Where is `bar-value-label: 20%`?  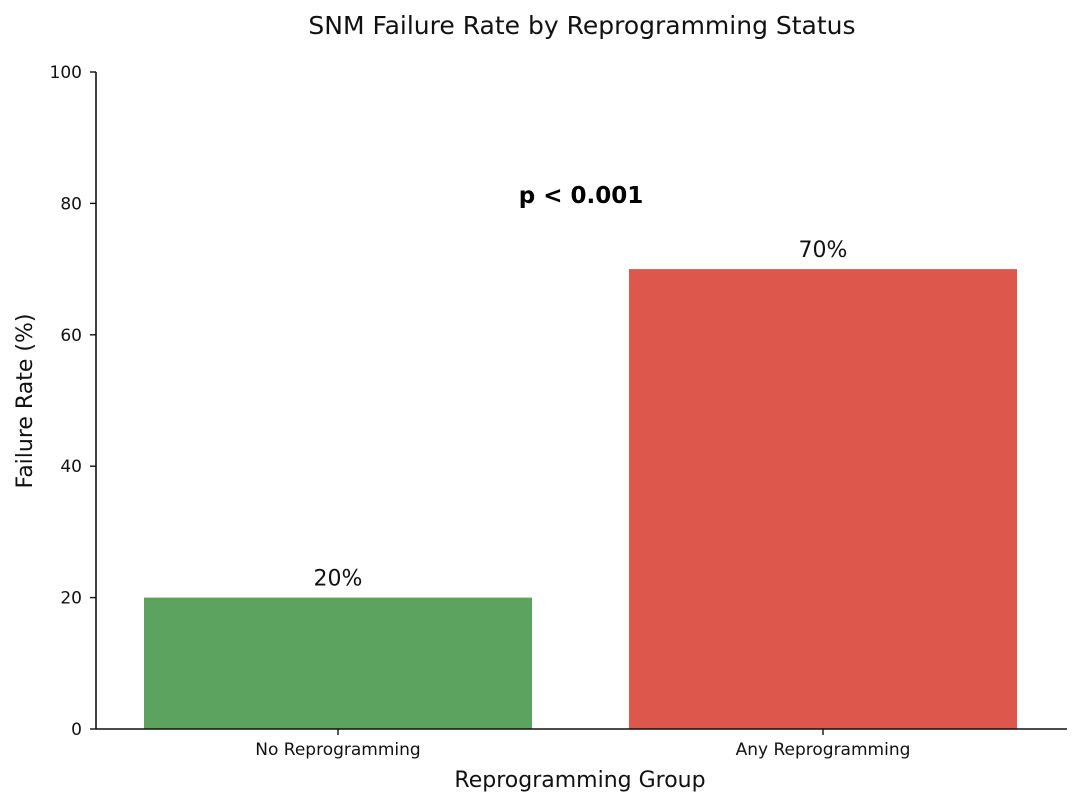
bar-value-label: 20% is located at coordinates (338, 579).